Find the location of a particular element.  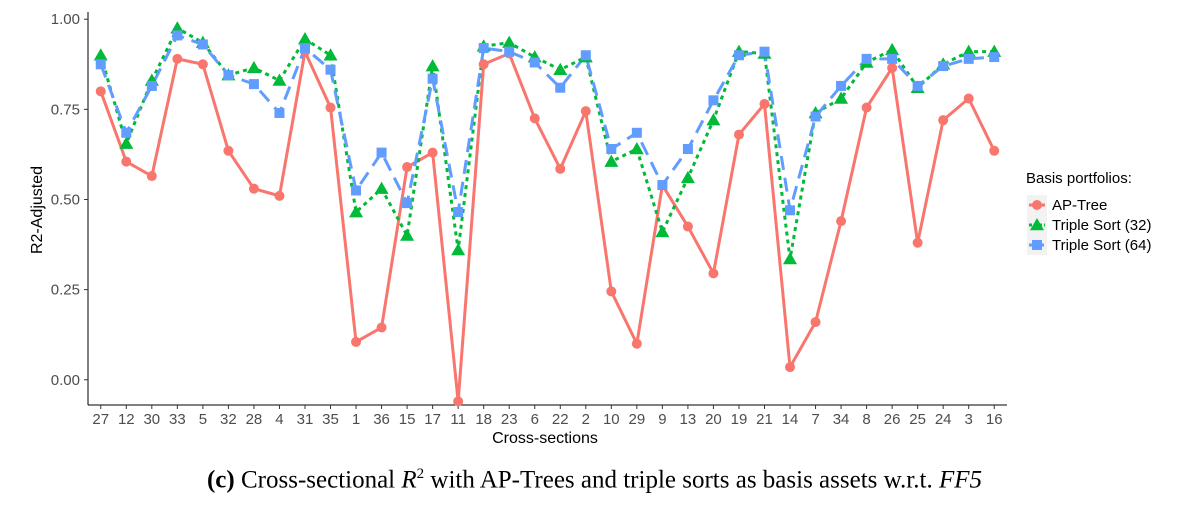

x-tick-label: 30 is located at coordinates (151, 419).